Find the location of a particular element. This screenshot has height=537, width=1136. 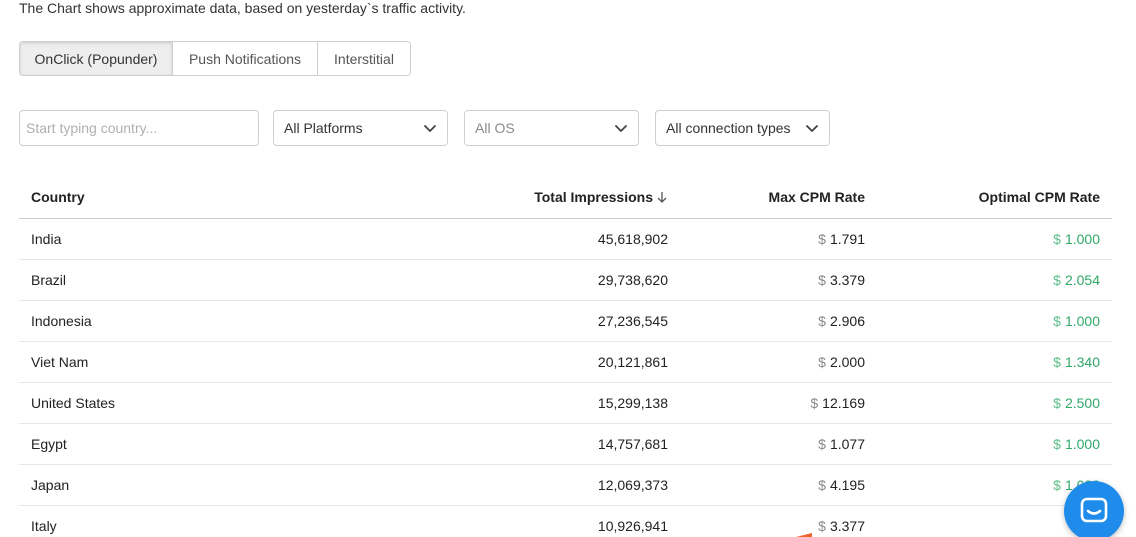

tab-interstitial: Interstitial is located at coordinates (363, 58).